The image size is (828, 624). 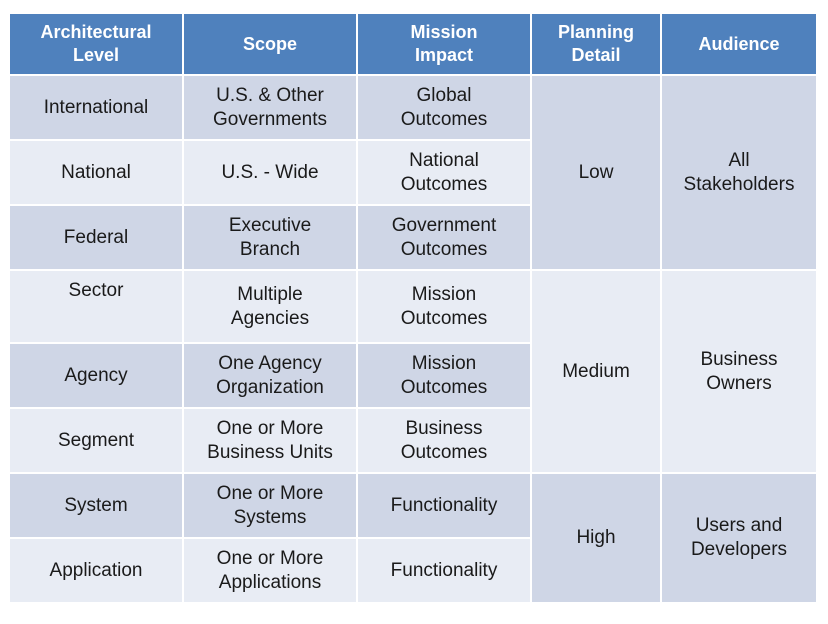 What do you see at coordinates (596, 172) in the screenshot?
I see `planning-detail-cell-low: Low` at bounding box center [596, 172].